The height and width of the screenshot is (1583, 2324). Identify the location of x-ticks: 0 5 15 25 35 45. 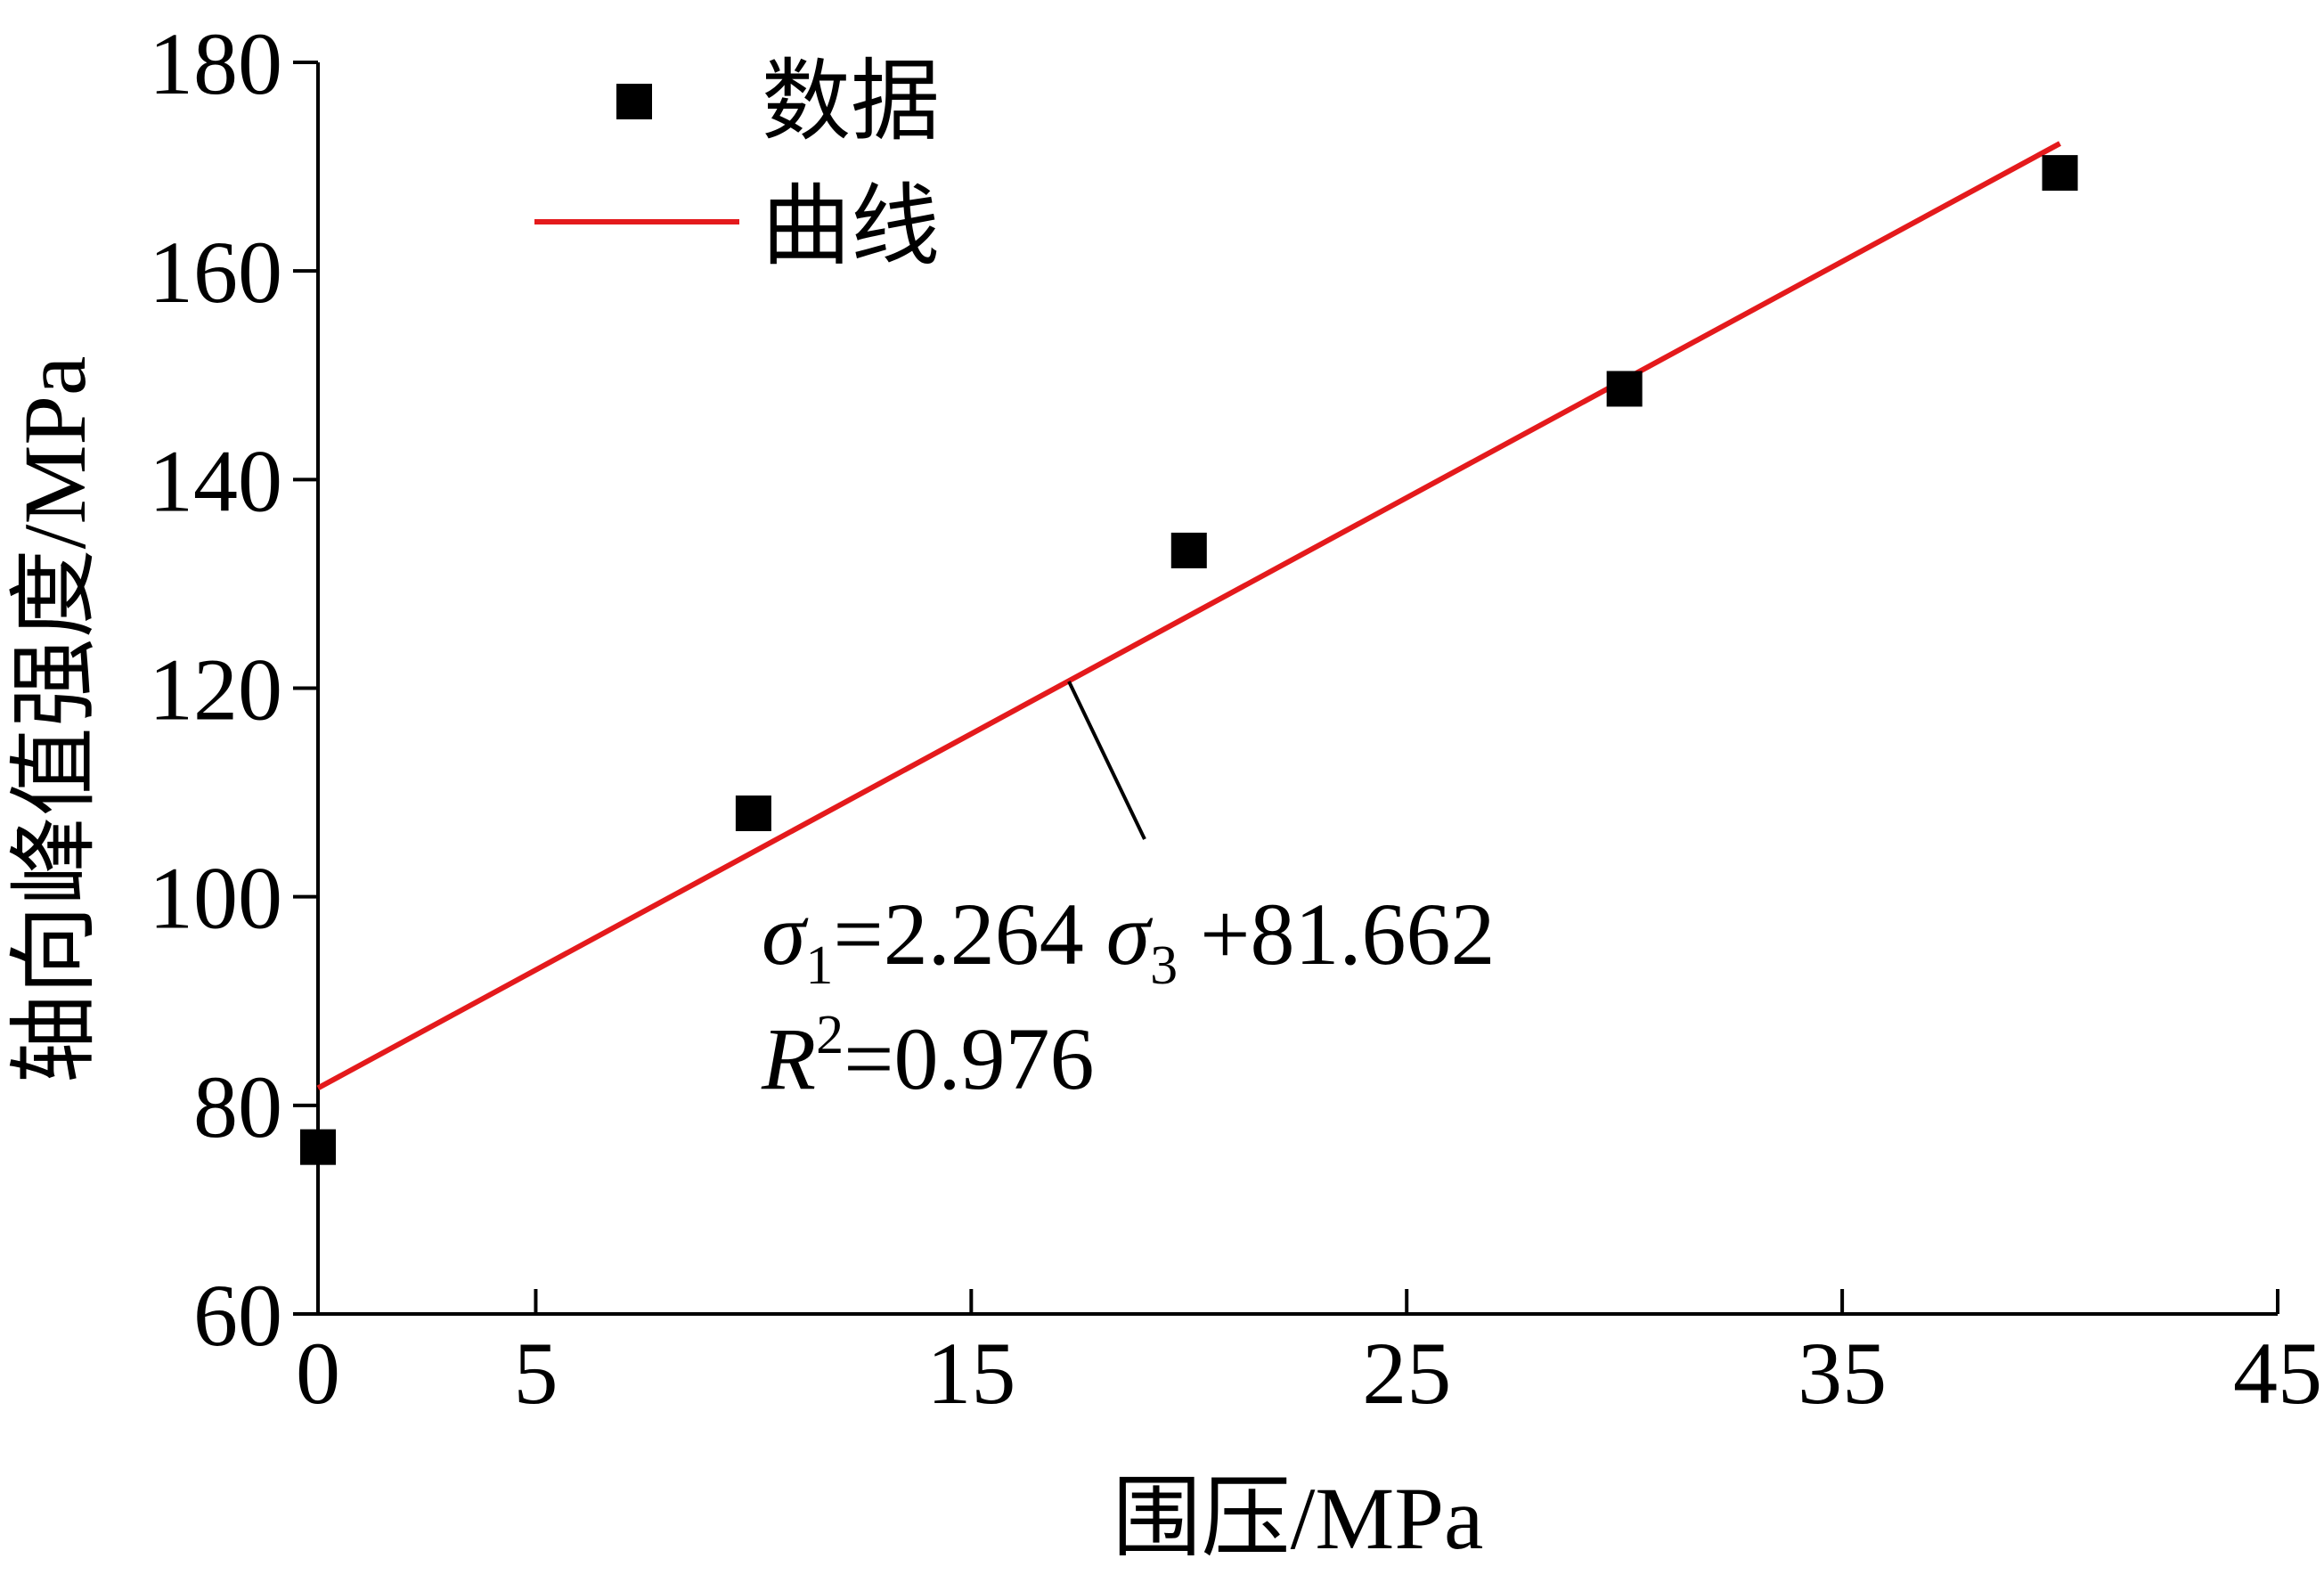
(1309, 1356).